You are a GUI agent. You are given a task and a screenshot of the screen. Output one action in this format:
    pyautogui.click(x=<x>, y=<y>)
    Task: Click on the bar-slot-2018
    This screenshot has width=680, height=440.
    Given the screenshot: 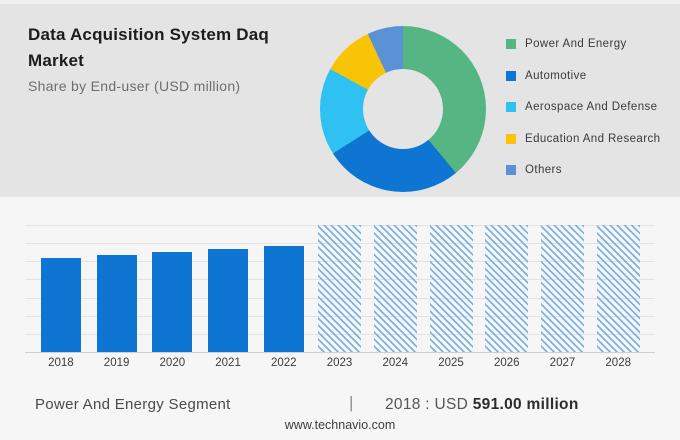 What is the action you would take?
    pyautogui.click(x=61, y=288)
    